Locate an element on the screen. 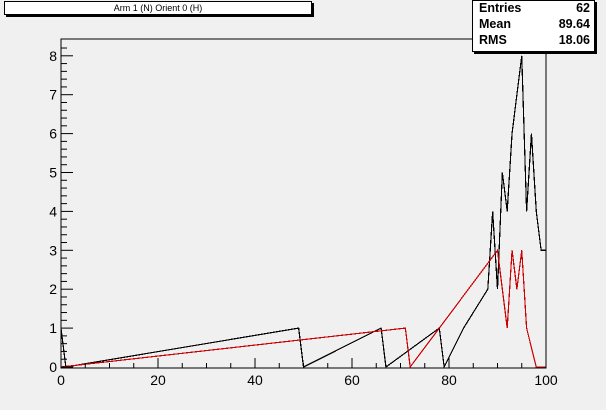 The height and width of the screenshot is (410, 606). plot-title: Arm 1 (N) Orient 0 (H) is located at coordinates (158, 8).